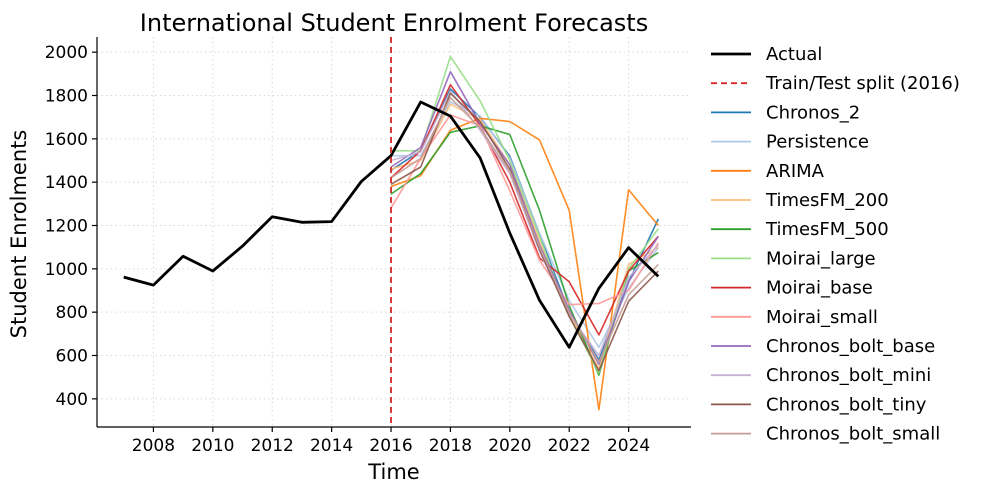 This screenshot has height=494, width=996. I want to click on legend-label-chronos-2: Chronos_2, so click(813, 112).